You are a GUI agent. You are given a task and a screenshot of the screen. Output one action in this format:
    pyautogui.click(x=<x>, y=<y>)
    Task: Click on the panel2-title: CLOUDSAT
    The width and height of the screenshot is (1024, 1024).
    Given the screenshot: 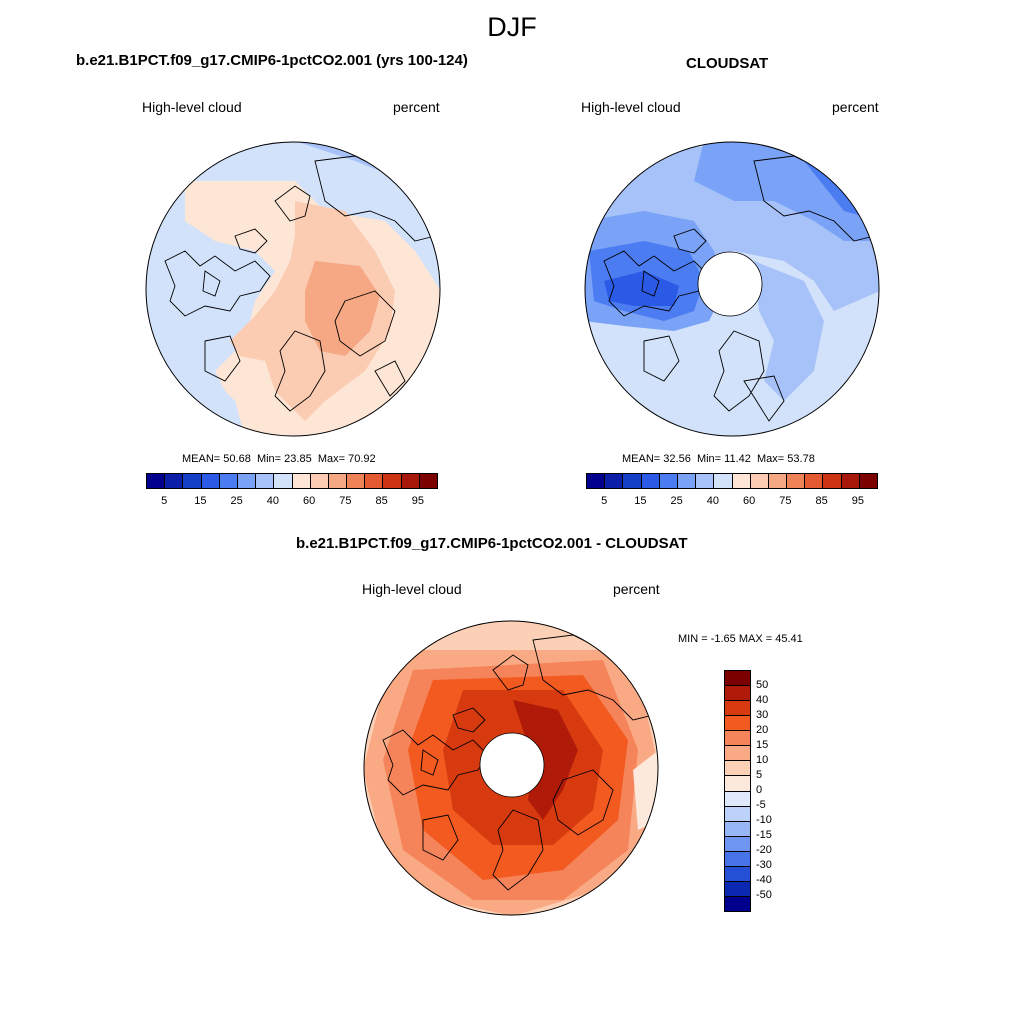 What is the action you would take?
    pyautogui.click(x=727, y=63)
    